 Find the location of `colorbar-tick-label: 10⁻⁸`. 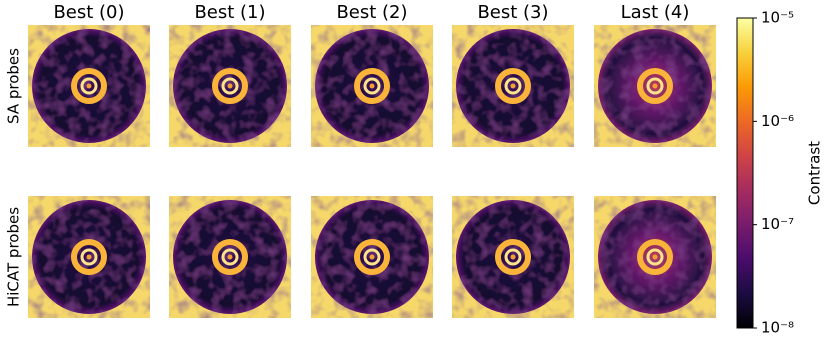

colorbar-tick-label: 10⁻⁸ is located at coordinates (777, 328).